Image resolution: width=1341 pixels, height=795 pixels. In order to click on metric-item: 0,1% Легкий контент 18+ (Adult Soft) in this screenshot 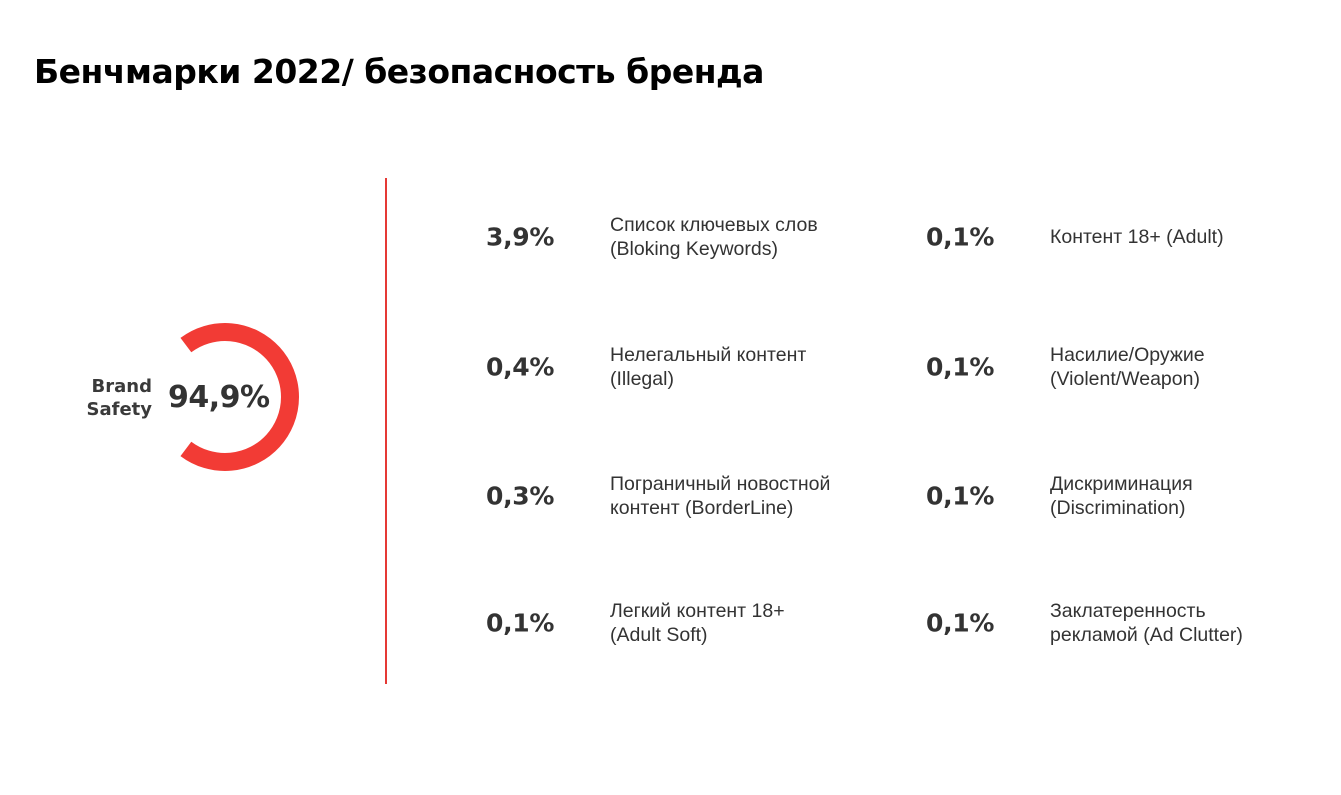, I will do `click(686, 623)`.